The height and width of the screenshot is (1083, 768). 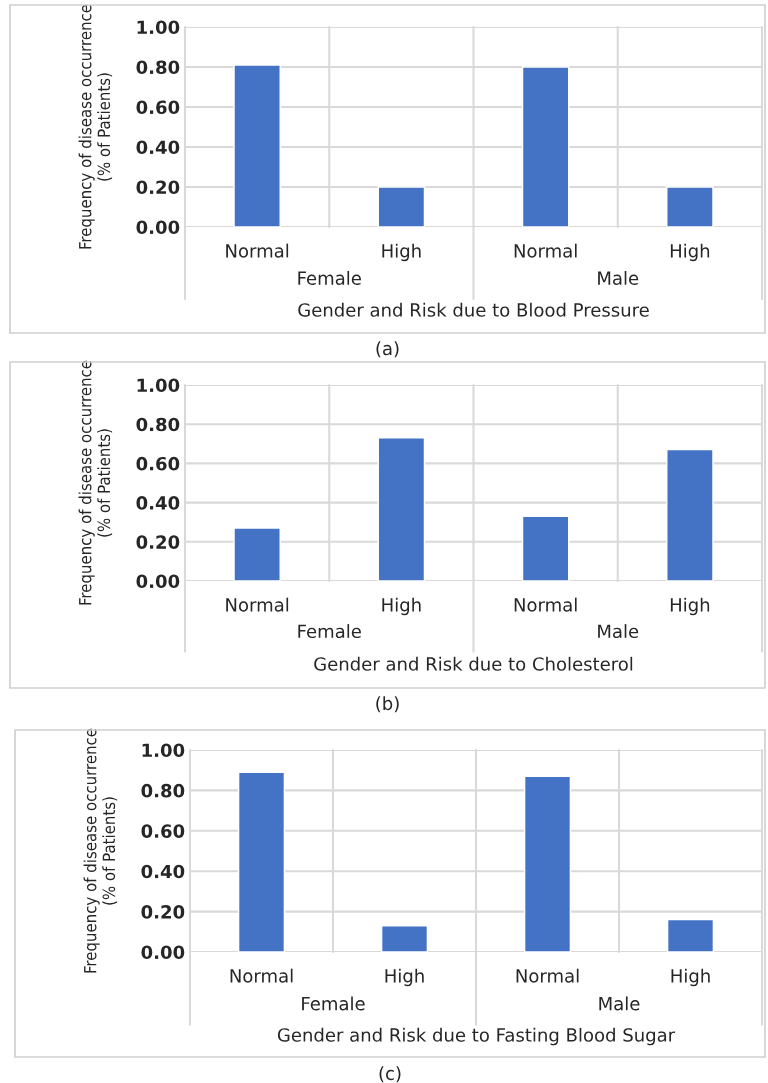 What do you see at coordinates (476, 1036) in the screenshot?
I see `x-axis-title: Gender and Risk due to Fasting Blood Sugar` at bounding box center [476, 1036].